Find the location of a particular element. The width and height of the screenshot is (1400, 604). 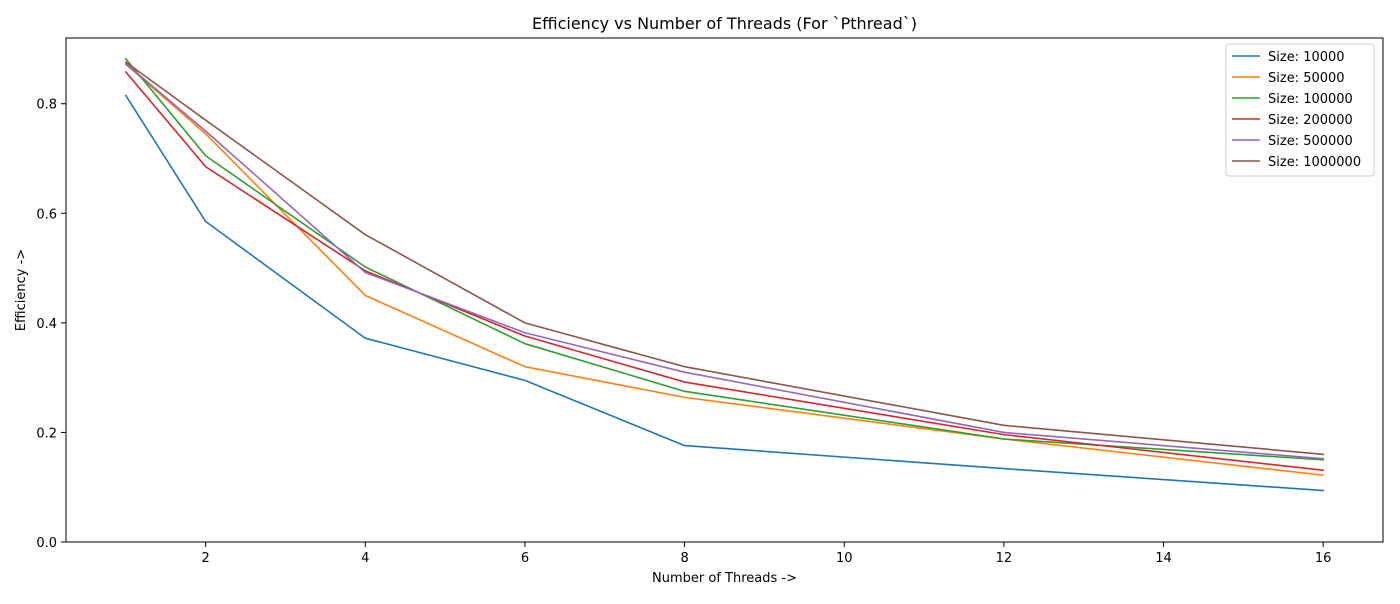

y-tick-label: 0.4 is located at coordinates (46, 324).